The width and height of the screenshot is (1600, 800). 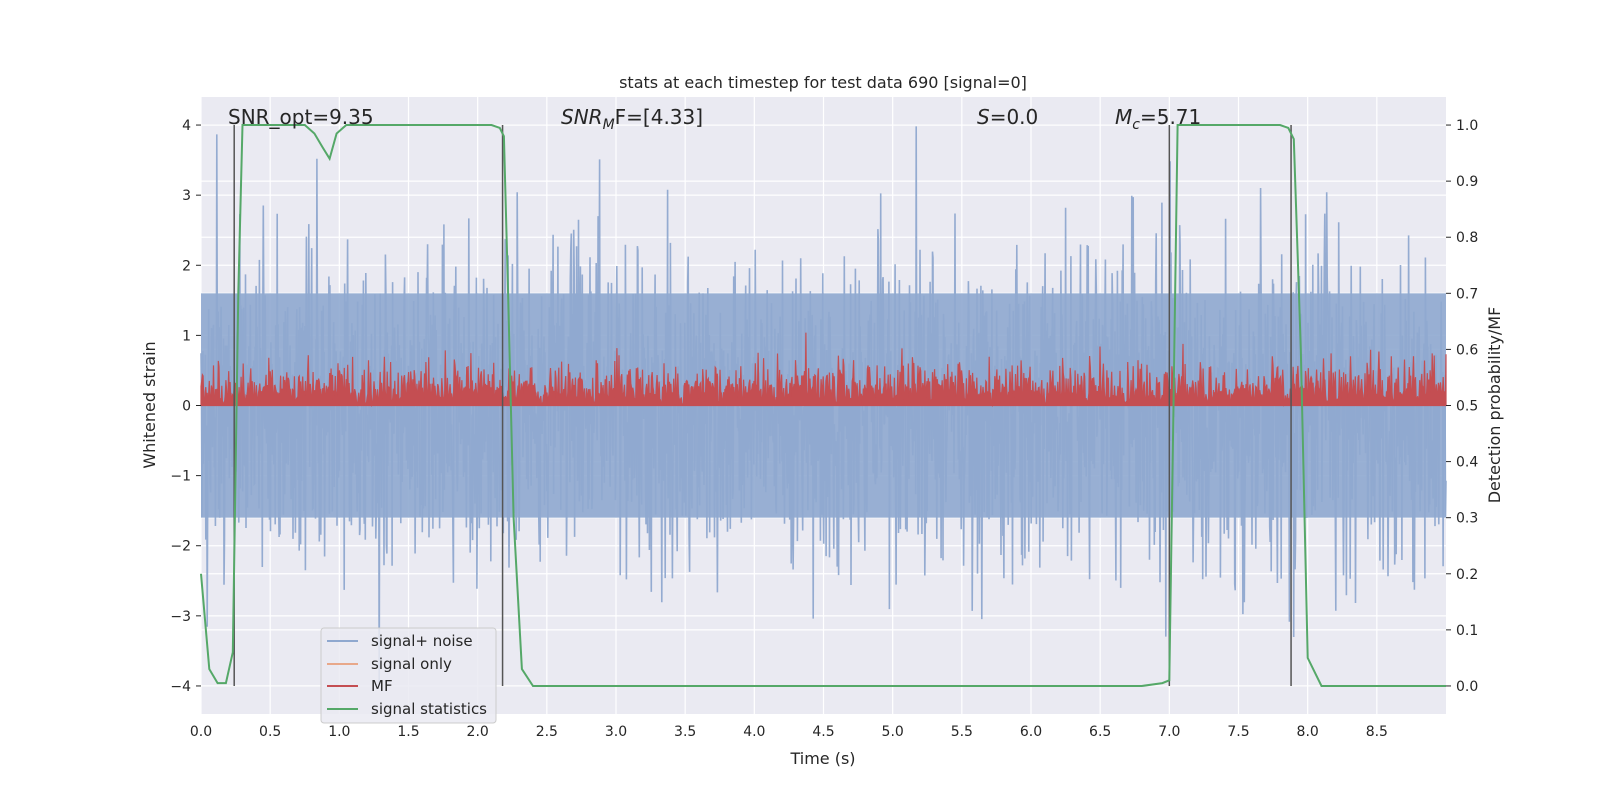 I want to click on legend-label-mf: MF, so click(x=382, y=686).